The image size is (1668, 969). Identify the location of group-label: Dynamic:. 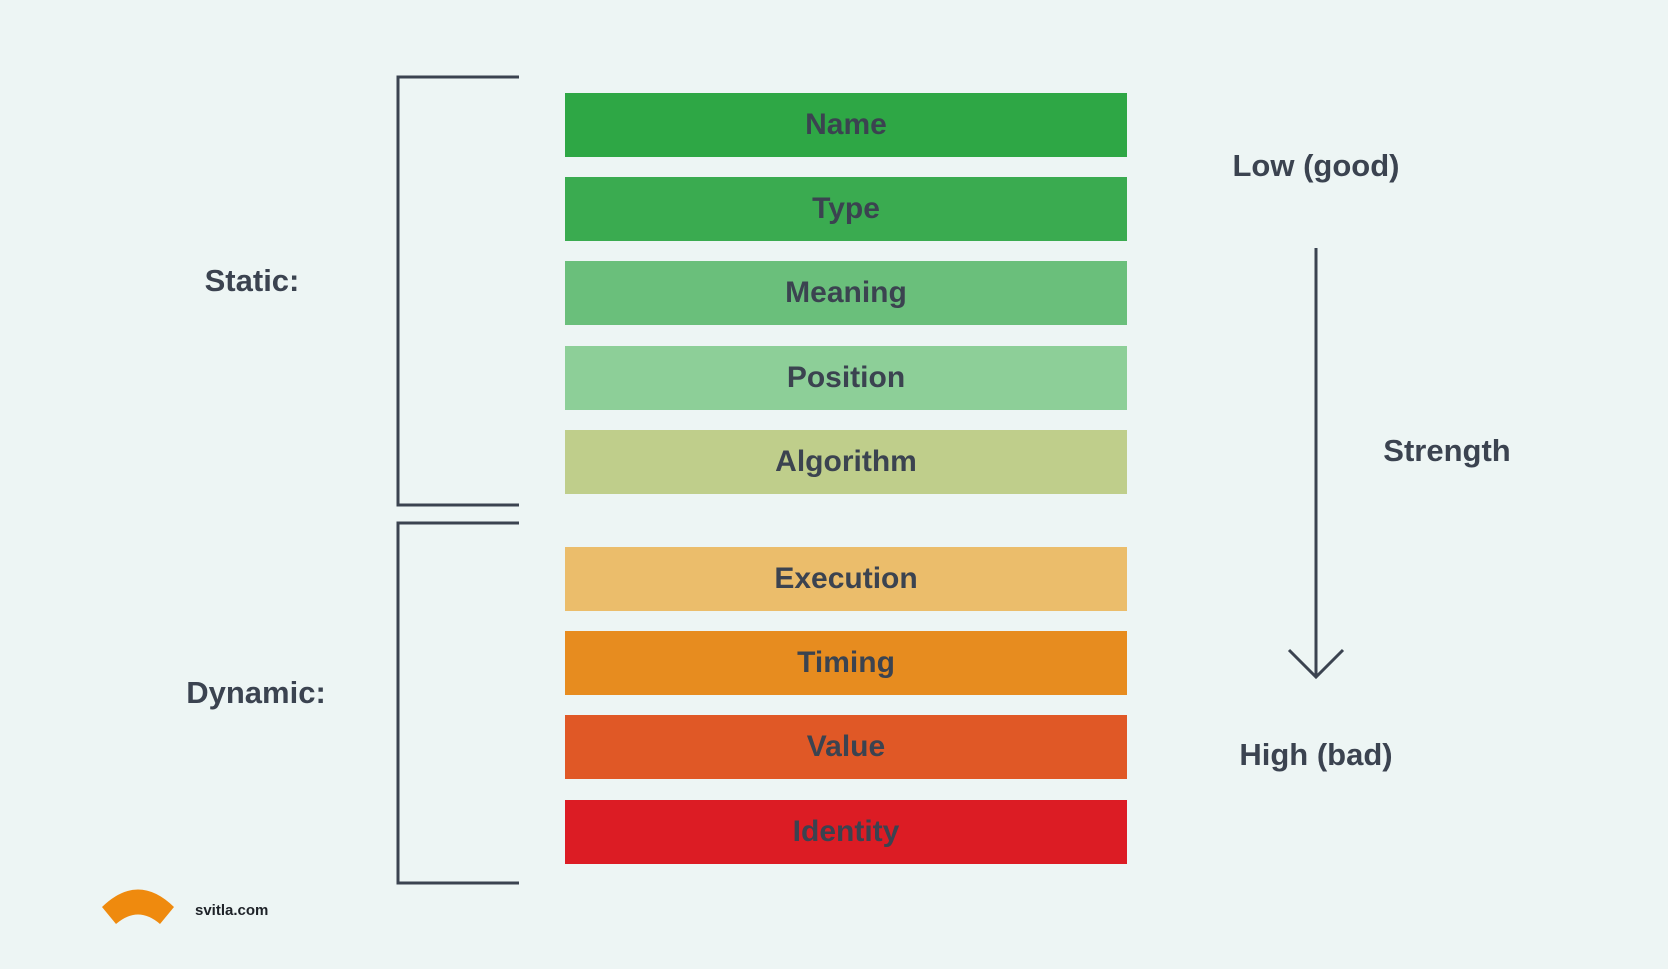
(256, 692).